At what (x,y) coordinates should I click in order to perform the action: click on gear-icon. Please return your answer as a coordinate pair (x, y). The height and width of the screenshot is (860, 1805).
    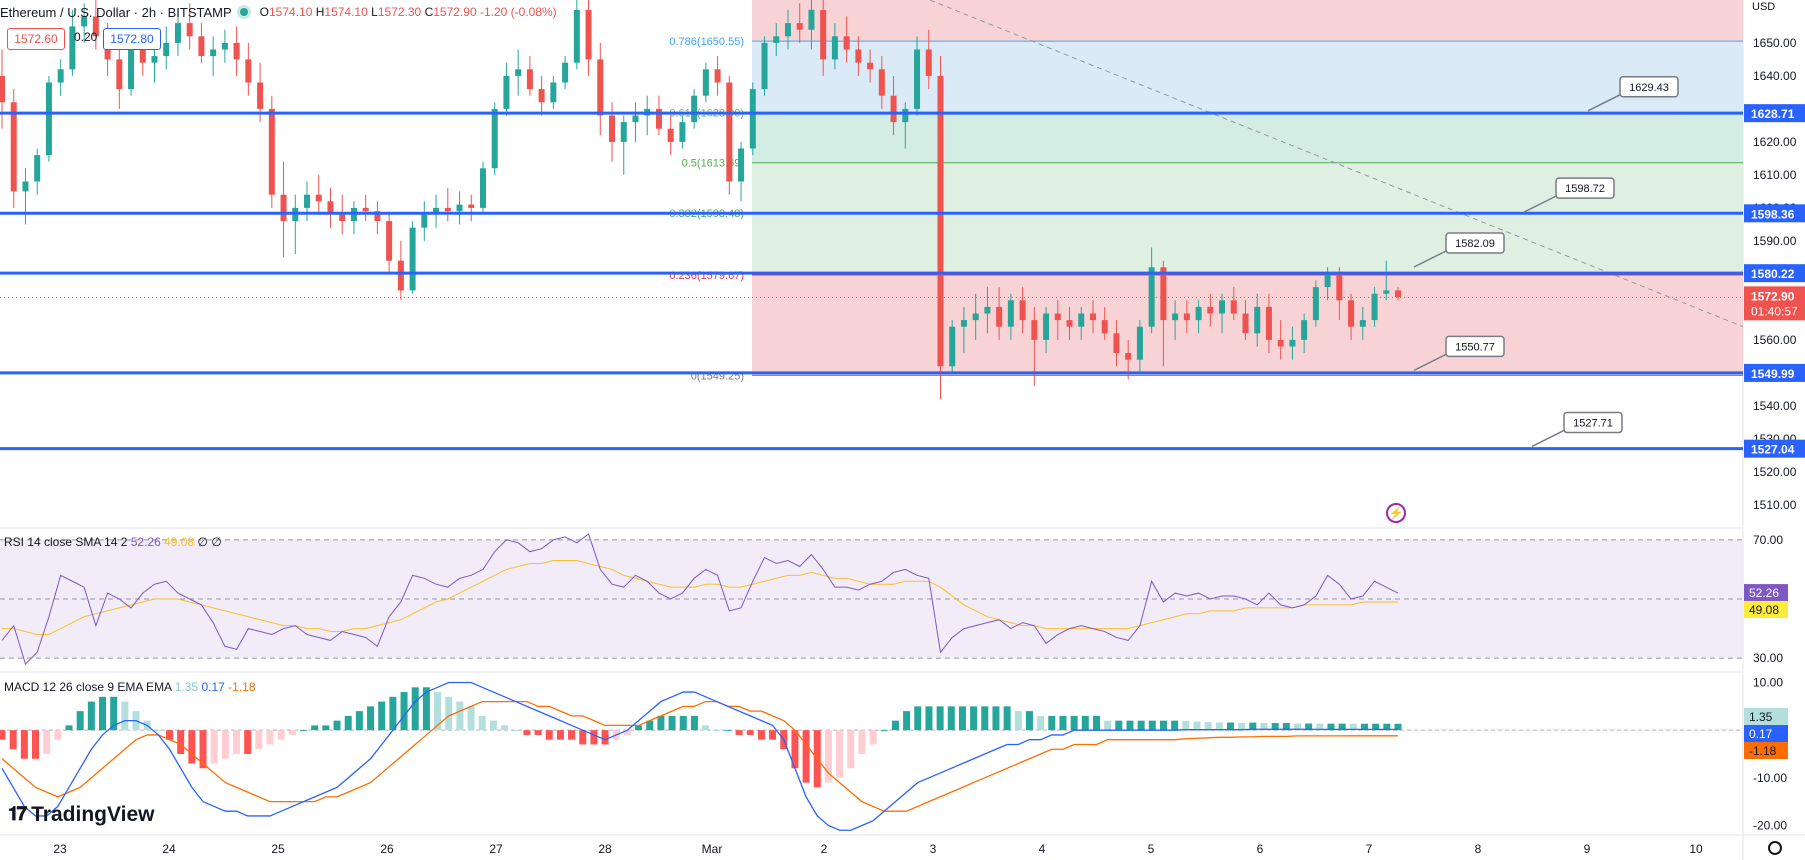
    Looking at the image, I should click on (1775, 848).